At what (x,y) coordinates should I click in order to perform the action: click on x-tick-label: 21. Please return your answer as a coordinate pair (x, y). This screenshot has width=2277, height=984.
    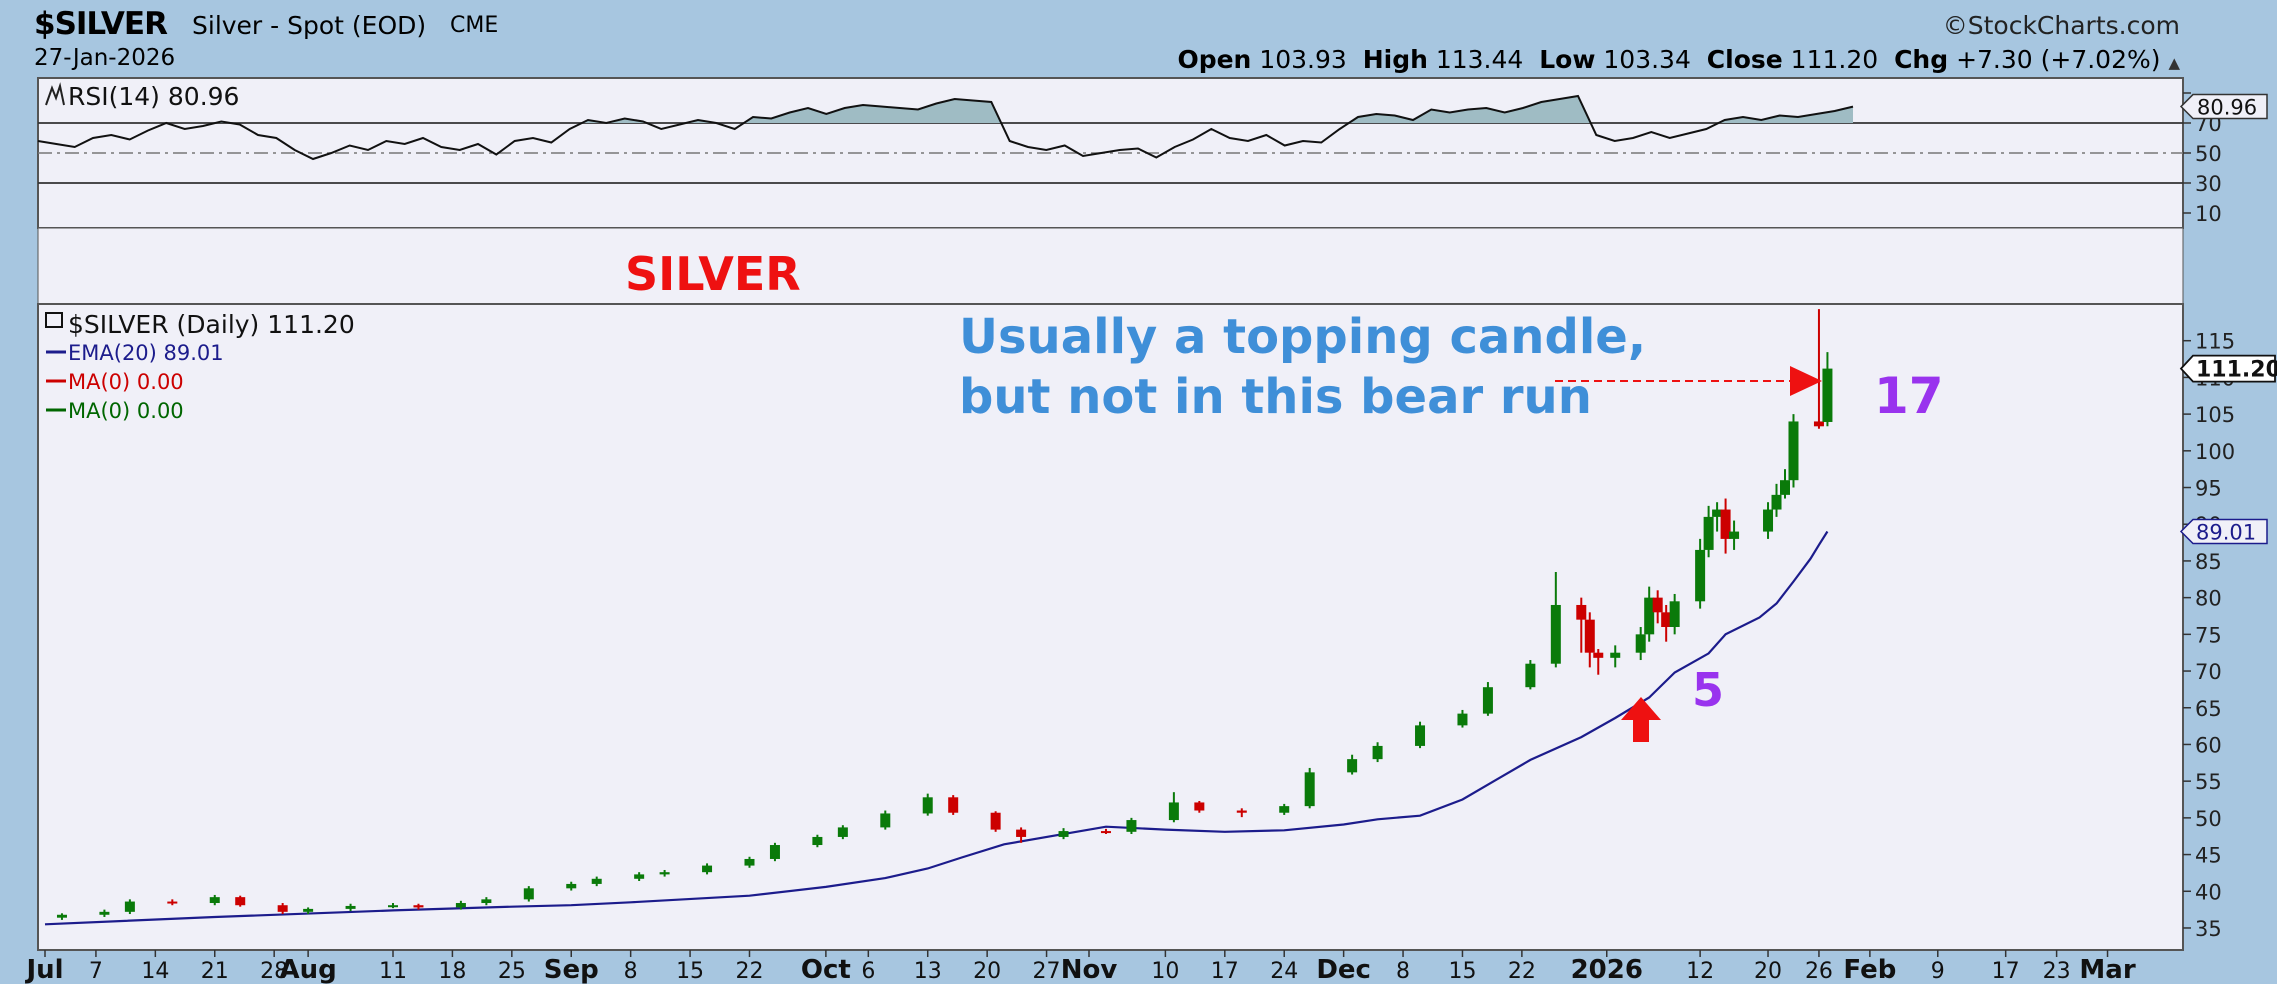
    Looking at the image, I should click on (215, 971).